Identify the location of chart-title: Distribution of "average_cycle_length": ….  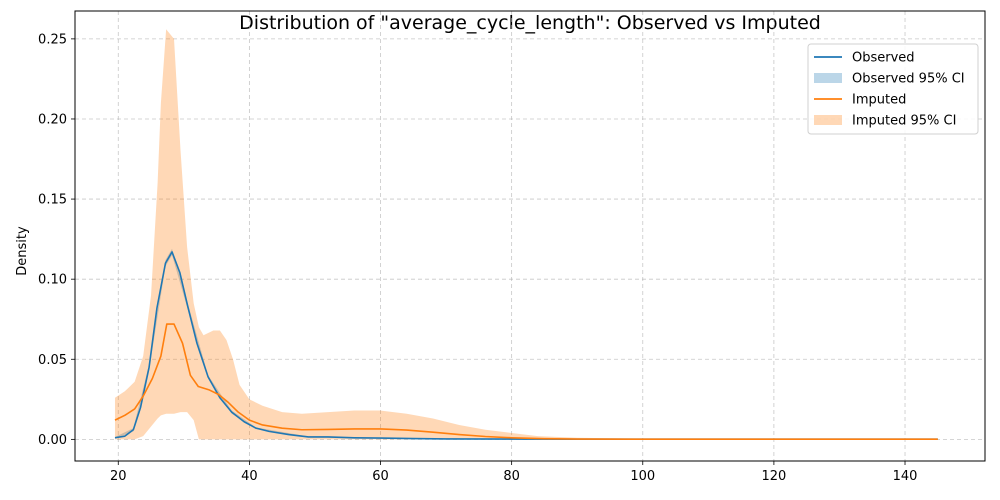
(530, 23).